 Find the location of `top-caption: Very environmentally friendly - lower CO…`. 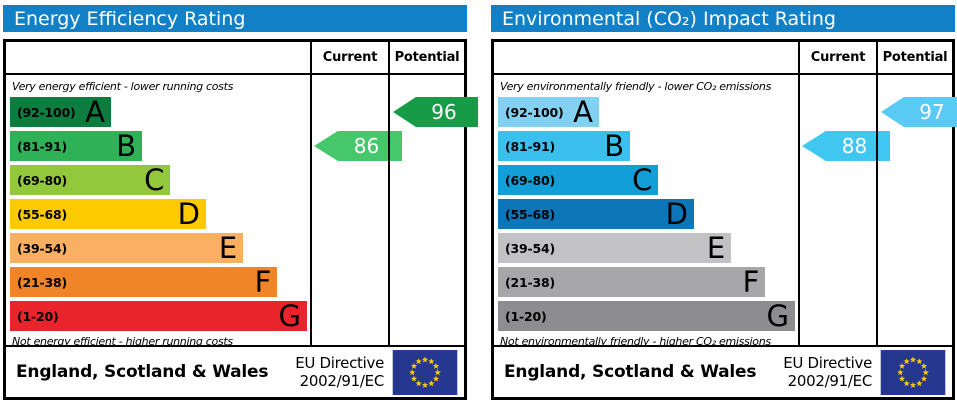

top-caption: Very environmentally friendly - lower CO… is located at coordinates (636, 86).